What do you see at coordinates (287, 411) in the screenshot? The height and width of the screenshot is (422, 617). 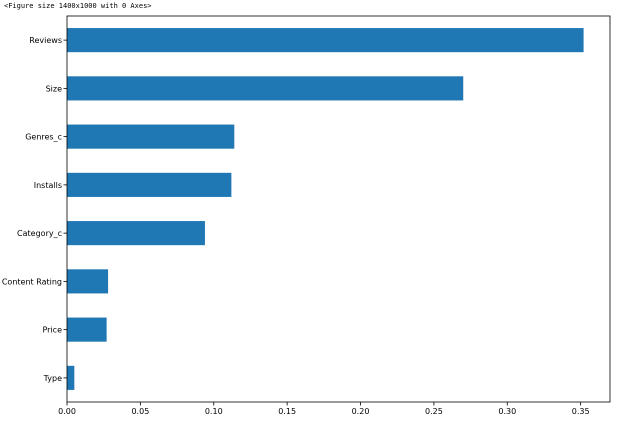 I see `x-tick-label: 0.15` at bounding box center [287, 411].